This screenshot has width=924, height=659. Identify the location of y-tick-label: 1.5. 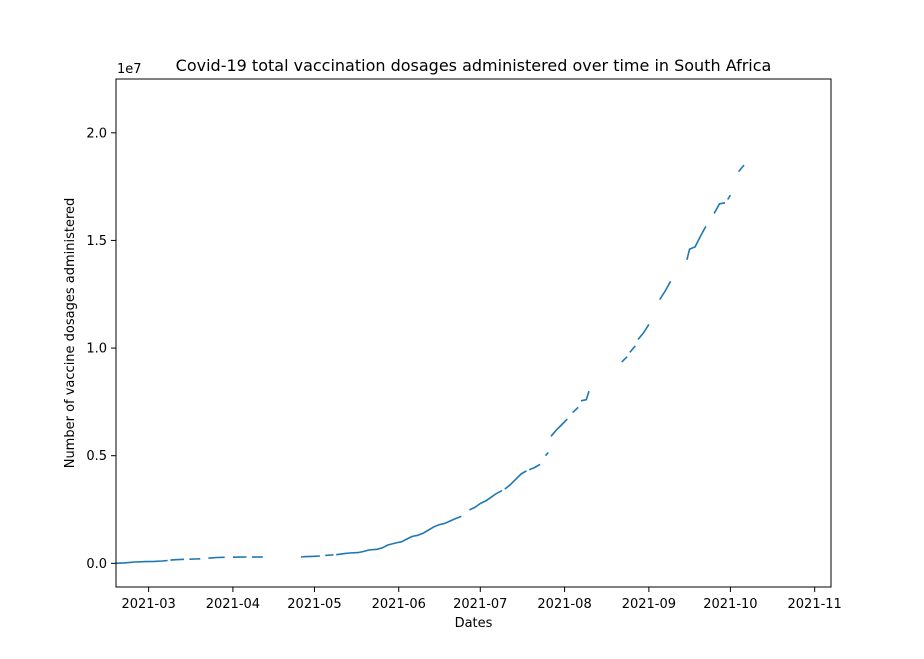
(96, 241).